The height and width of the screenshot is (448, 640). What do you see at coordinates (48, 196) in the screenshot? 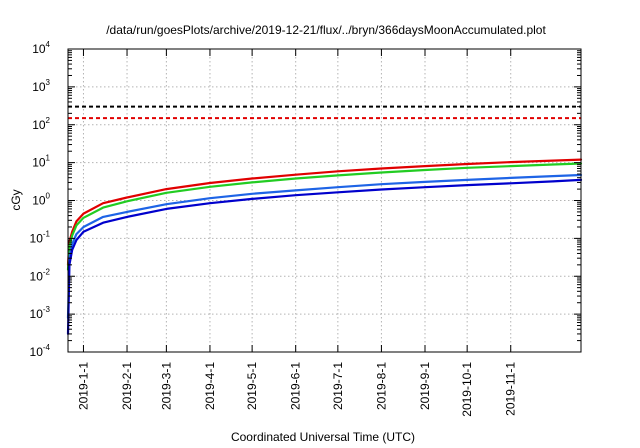
I see `y-tick-exponent: 0` at bounding box center [48, 196].